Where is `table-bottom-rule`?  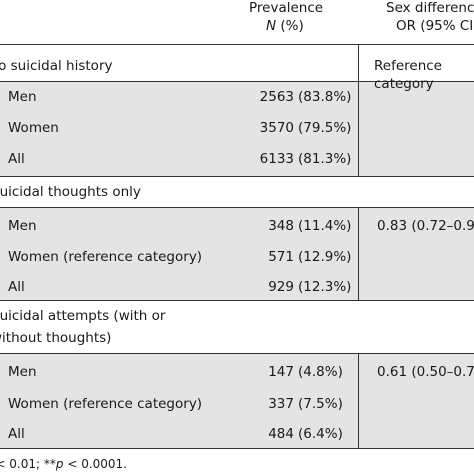
table-bottom-rule is located at coordinates (237, 448).